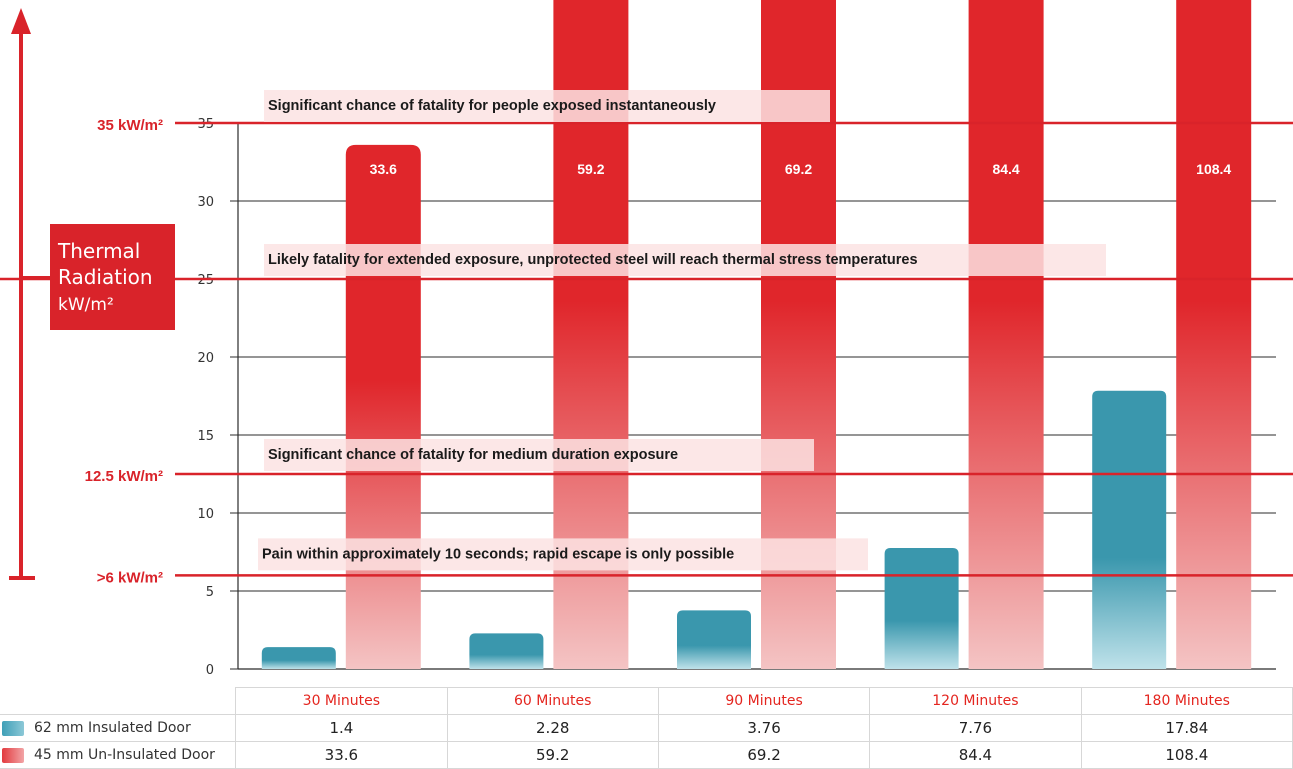 The image size is (1293, 769). What do you see at coordinates (130, 125) in the screenshot?
I see `threshold-axis-label: 35 kW/m²` at bounding box center [130, 125].